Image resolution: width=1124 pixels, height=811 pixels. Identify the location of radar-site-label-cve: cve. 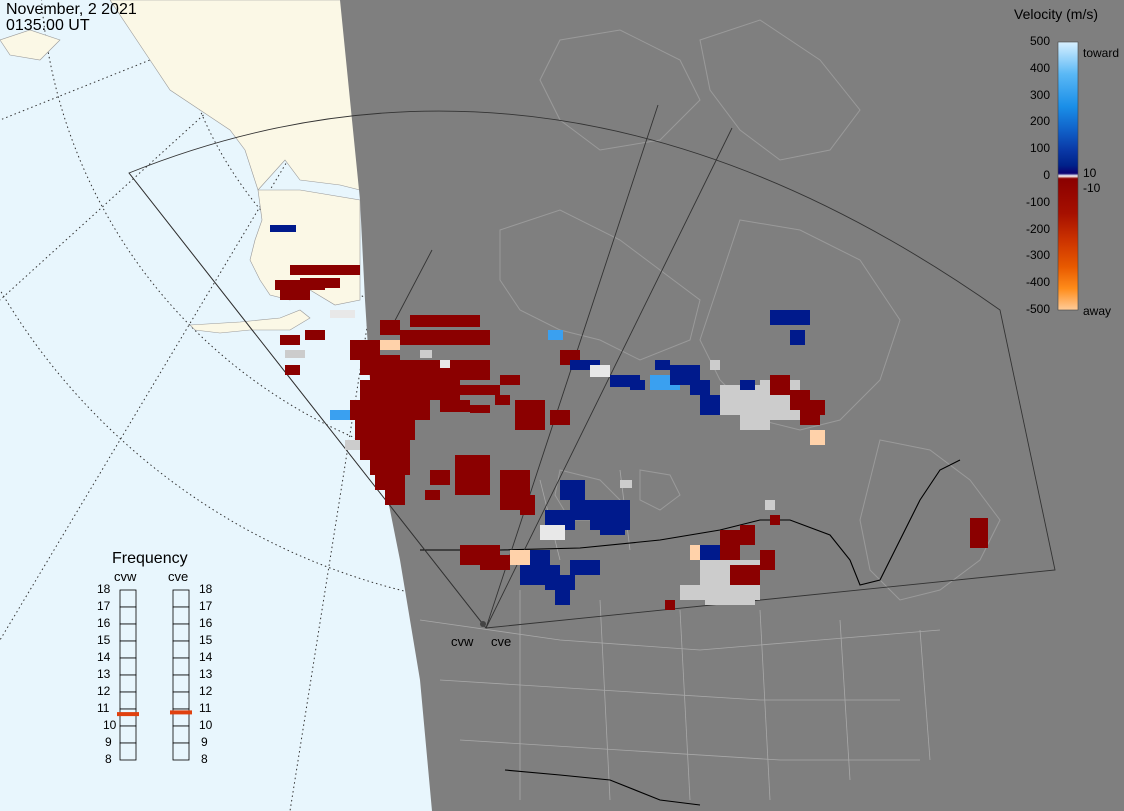
(501, 641).